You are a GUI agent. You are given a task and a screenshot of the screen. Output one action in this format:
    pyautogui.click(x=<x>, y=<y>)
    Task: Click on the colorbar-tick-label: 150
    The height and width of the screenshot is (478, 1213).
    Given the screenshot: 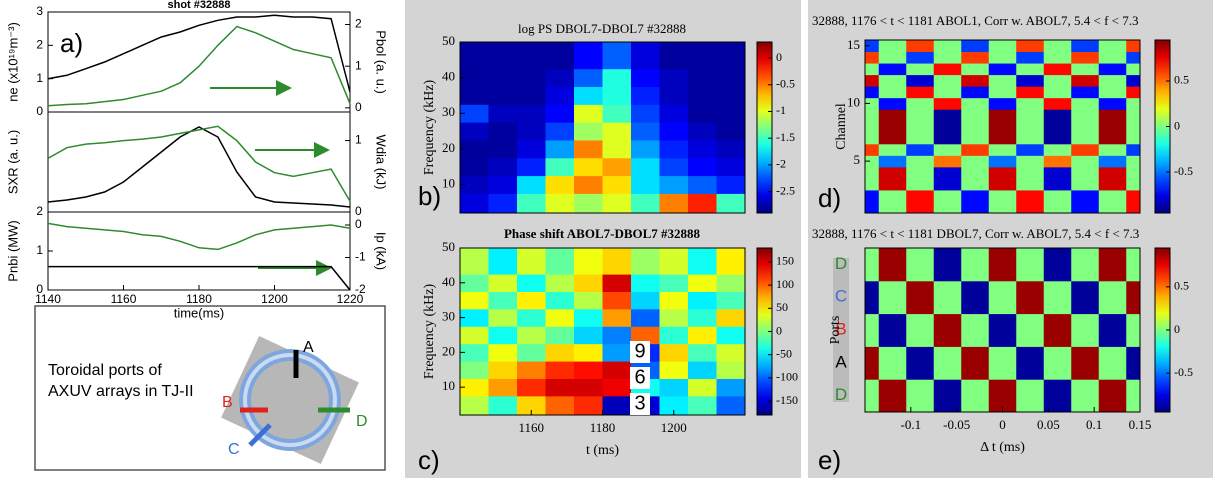 What is the action you would take?
    pyautogui.click(x=785, y=261)
    